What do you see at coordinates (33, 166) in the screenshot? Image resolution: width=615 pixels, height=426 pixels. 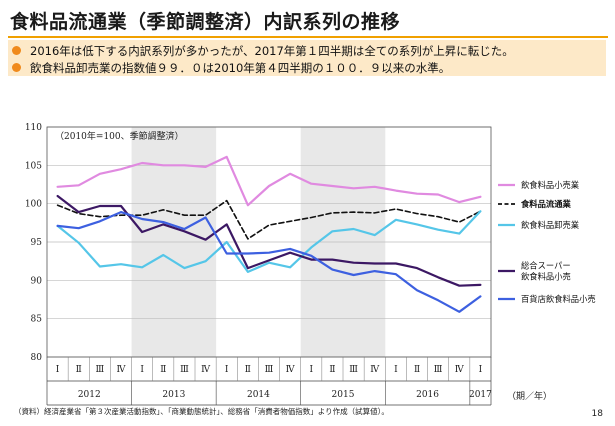 I see `y-tick-label: 105` at bounding box center [33, 166].